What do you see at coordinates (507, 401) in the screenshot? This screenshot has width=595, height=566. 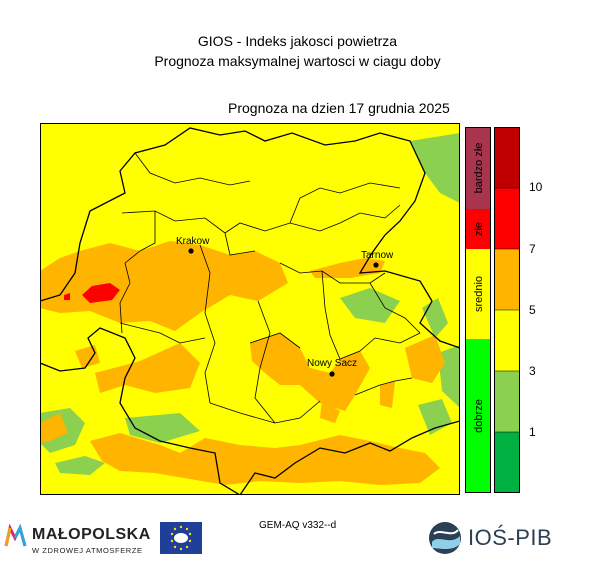 I see `scale-good` at bounding box center [507, 401].